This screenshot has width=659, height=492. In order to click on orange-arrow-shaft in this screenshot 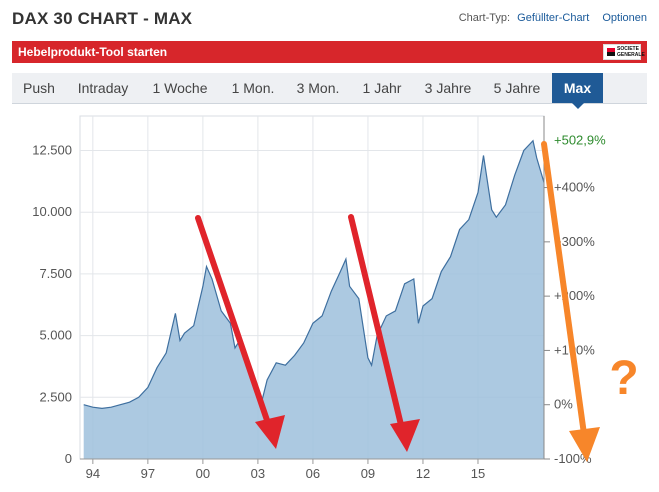, I will do `click(564, 289)`.